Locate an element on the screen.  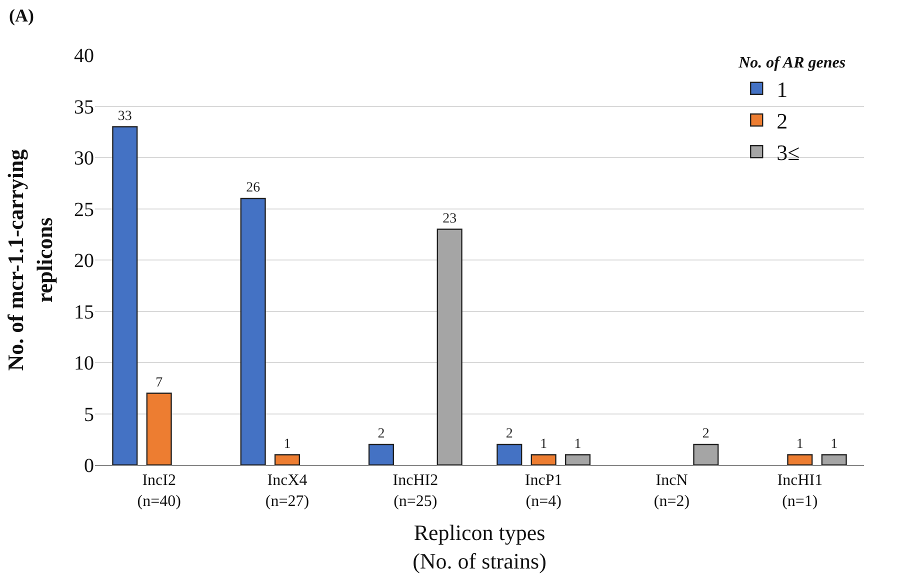
data-label: 33 is located at coordinates (125, 116).